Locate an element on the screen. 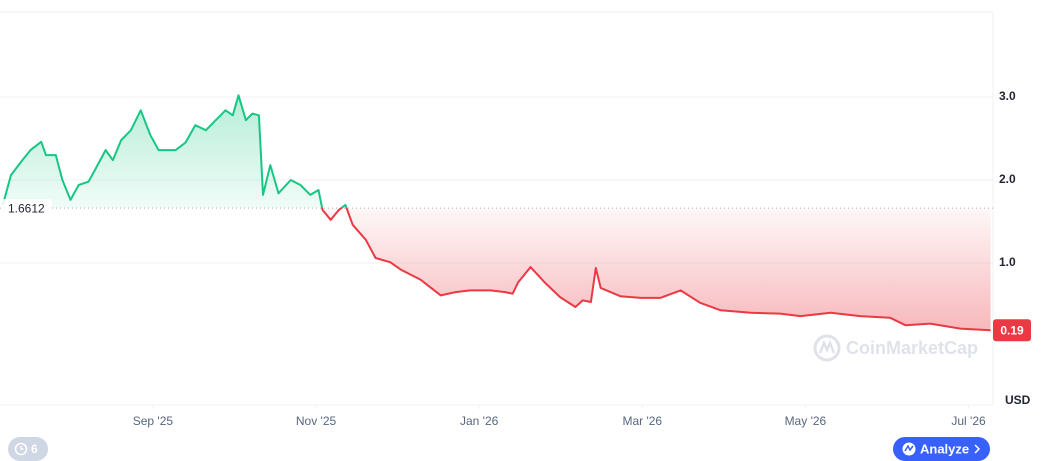 Image resolution: width=1051 pixels, height=461 pixels. current-price-tag is located at coordinates (1012, 330).